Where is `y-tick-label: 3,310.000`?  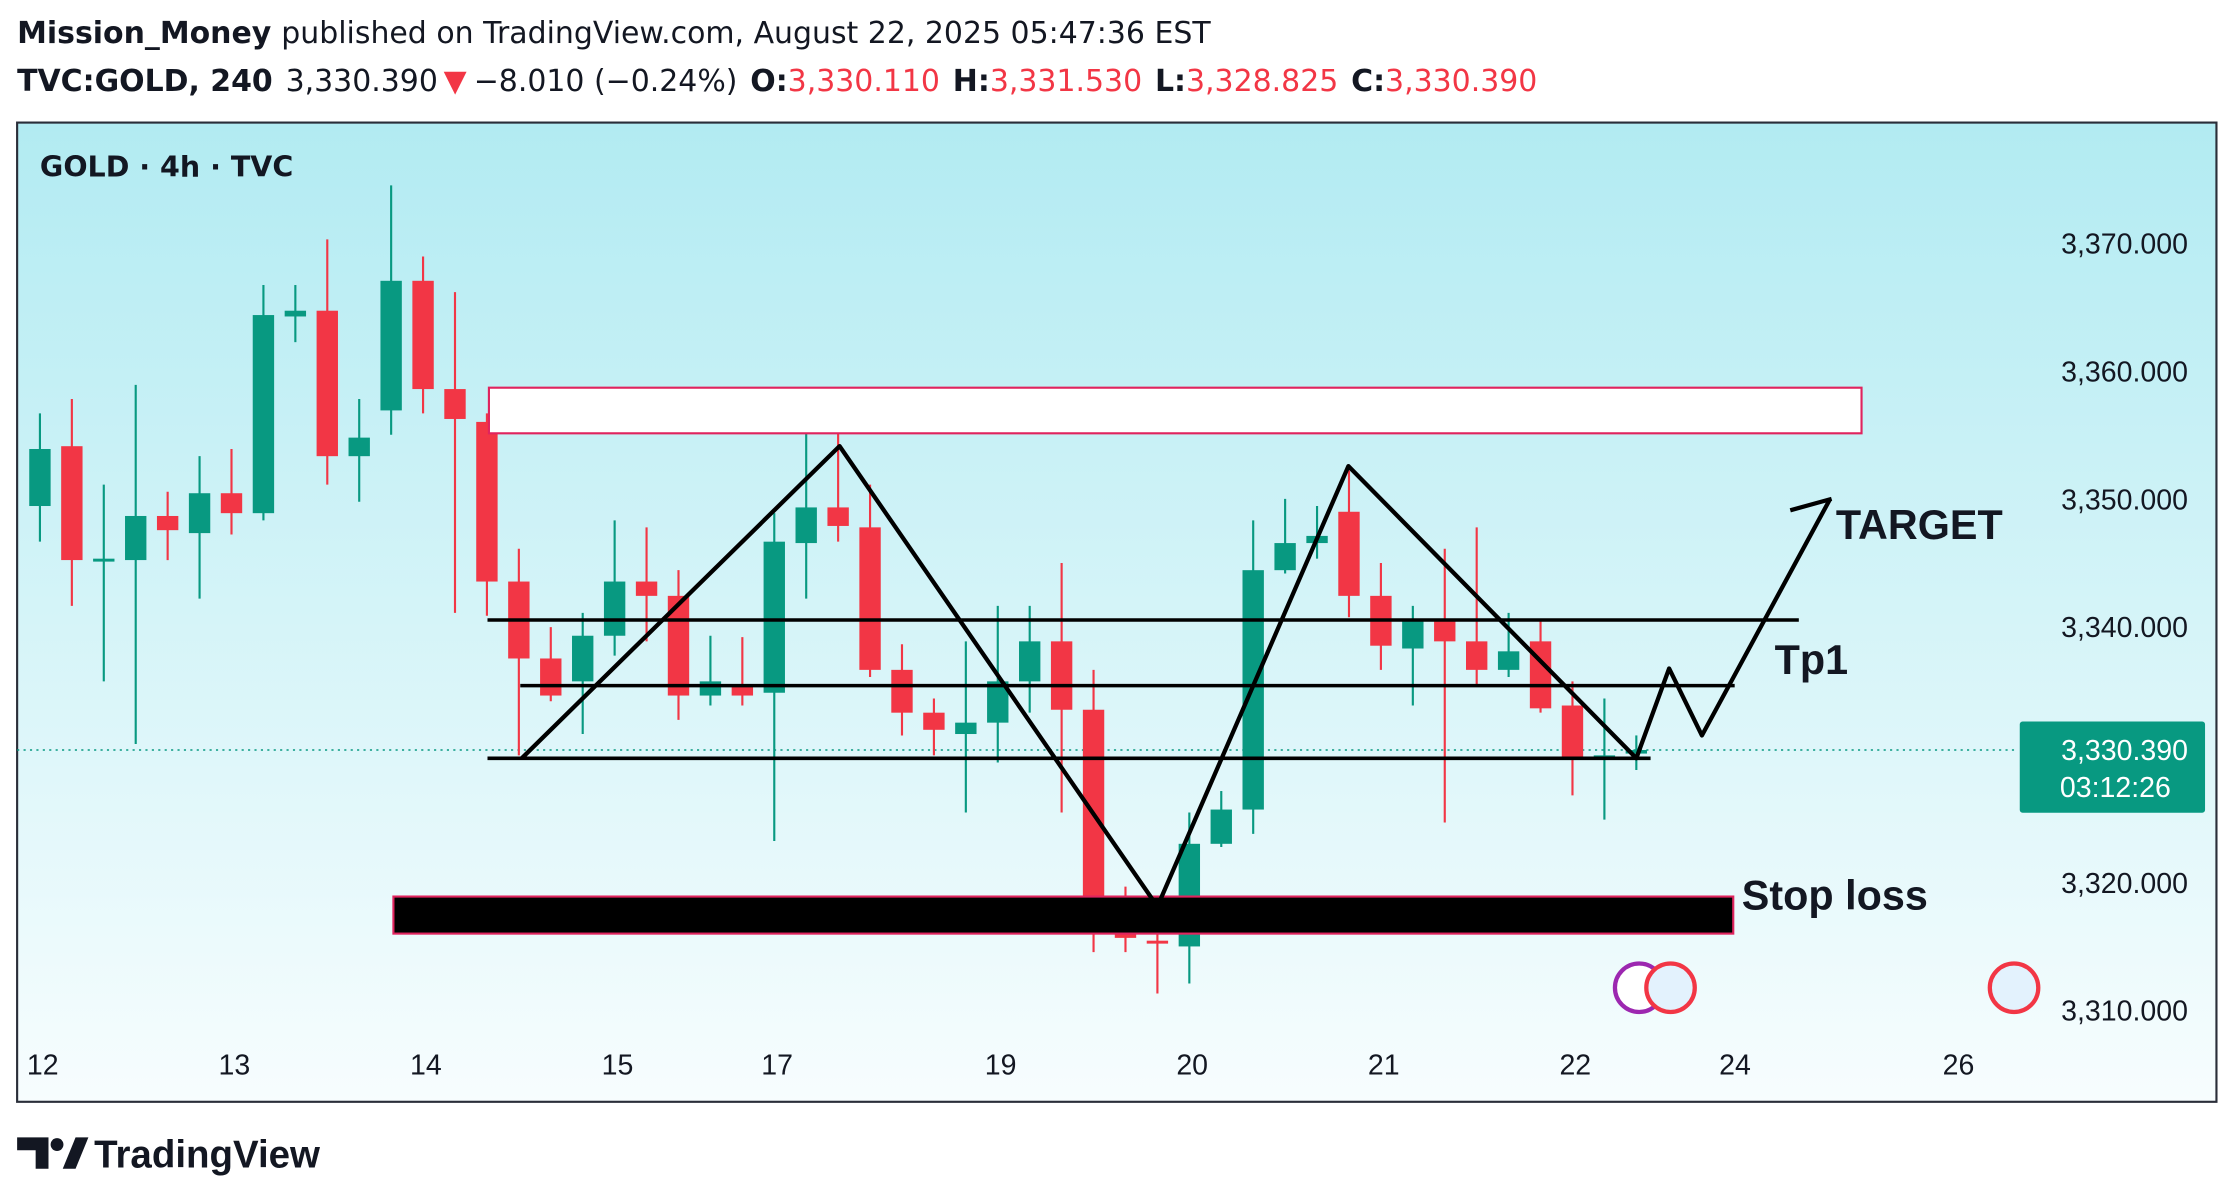
y-tick-label: 3,310.000 is located at coordinates (2124, 1012).